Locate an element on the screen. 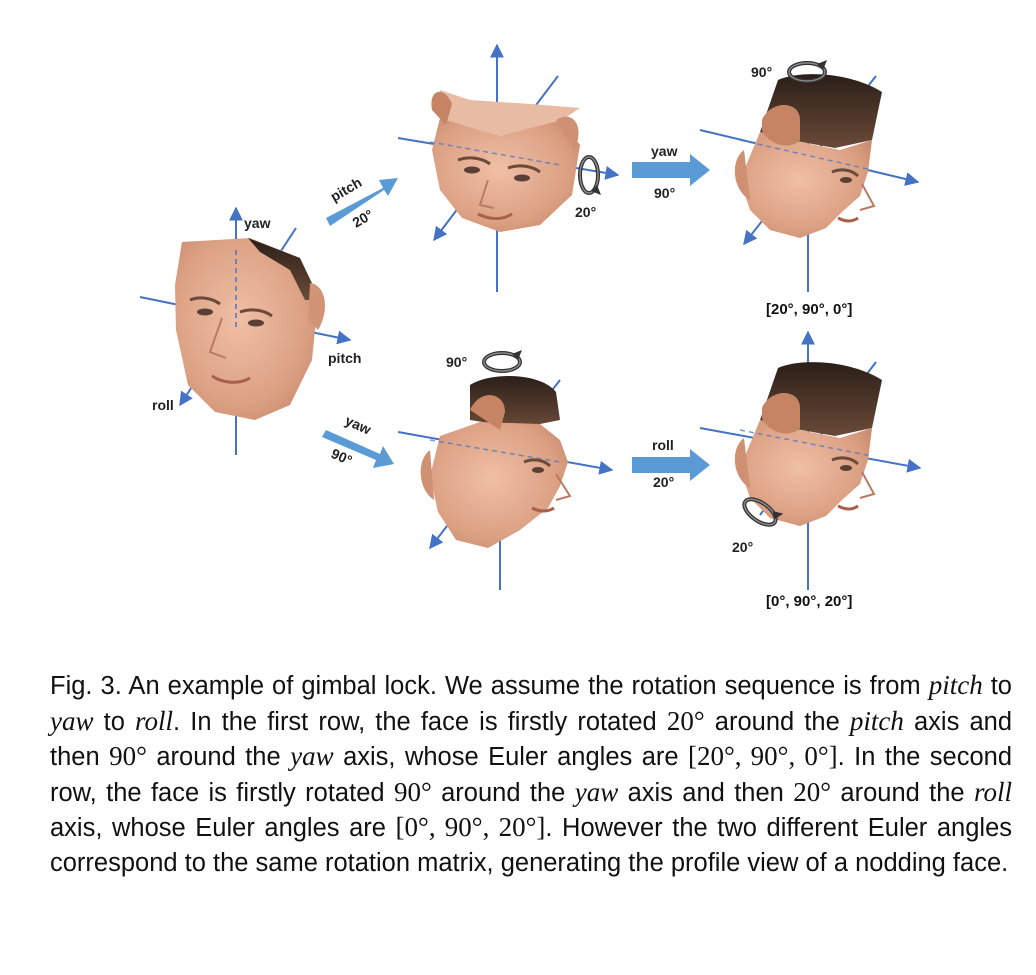  face-image-base is located at coordinates (250, 329).